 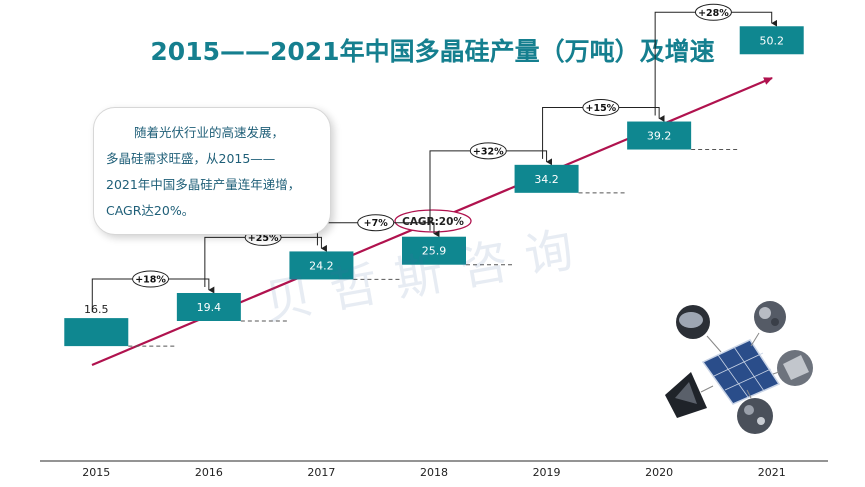 I want to click on bar-value-label: 19.4, so click(x=209, y=307).